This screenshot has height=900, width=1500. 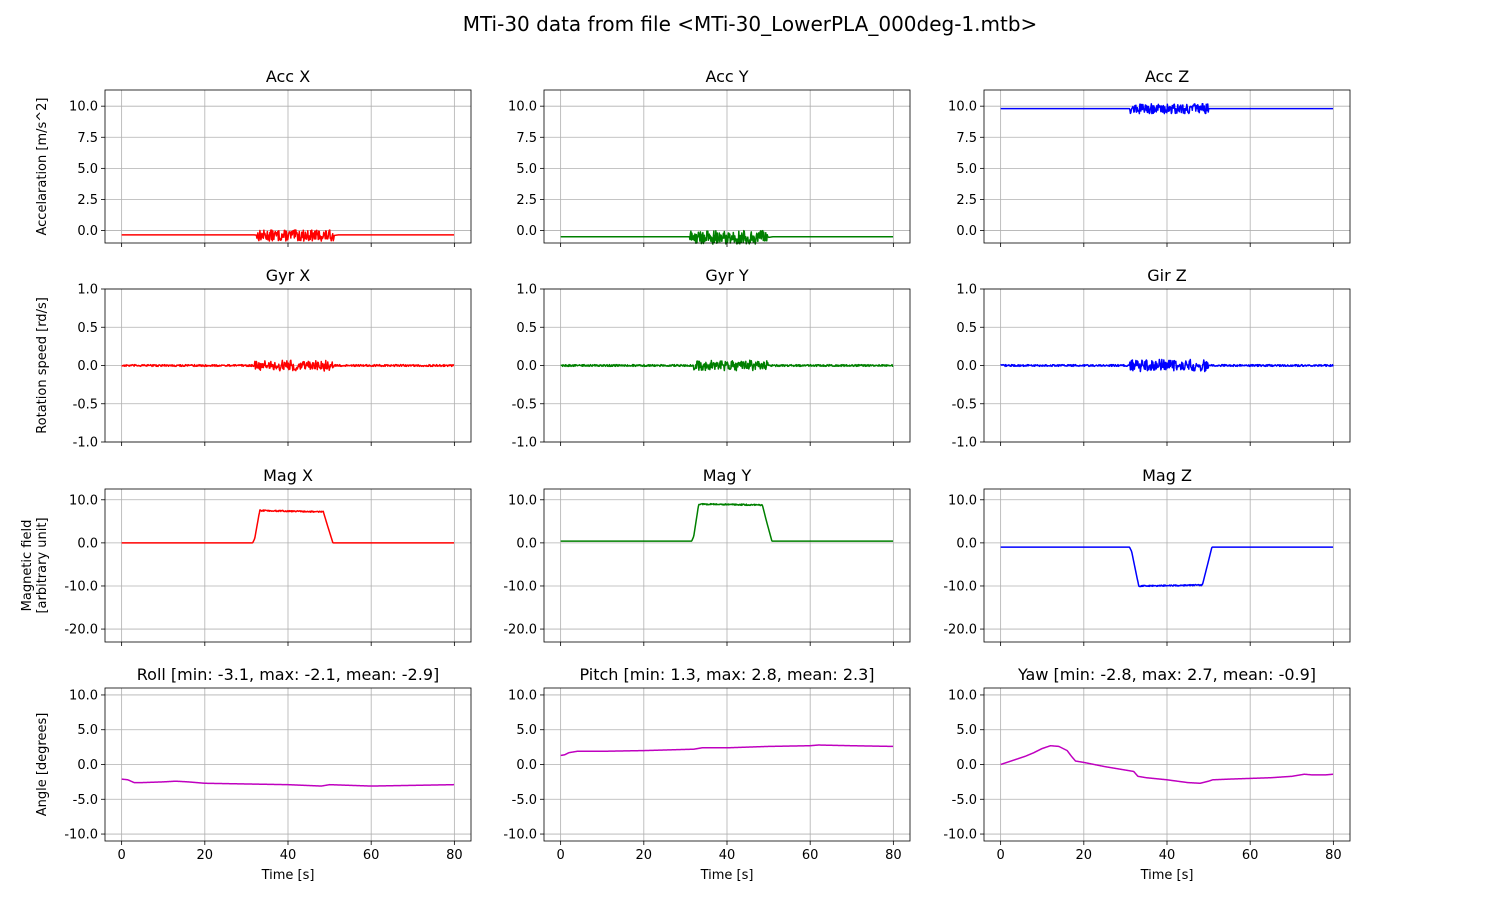 I want to click on y-axis-label: [arbitrary unit], so click(x=42, y=565).